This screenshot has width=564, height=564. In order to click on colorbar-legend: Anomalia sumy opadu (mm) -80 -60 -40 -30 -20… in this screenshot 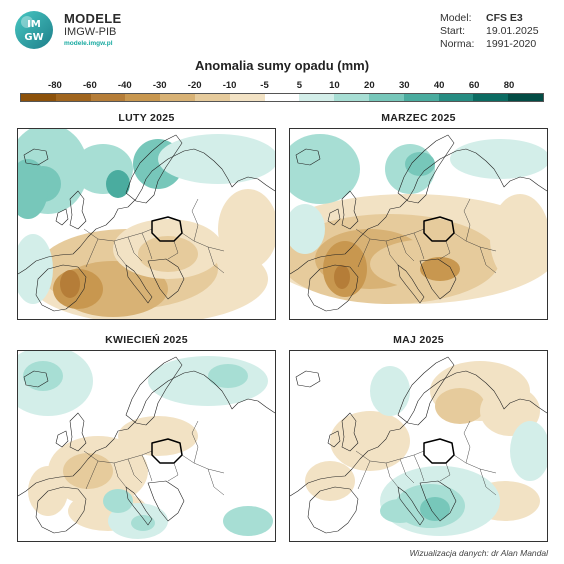, I will do `click(282, 82)`.